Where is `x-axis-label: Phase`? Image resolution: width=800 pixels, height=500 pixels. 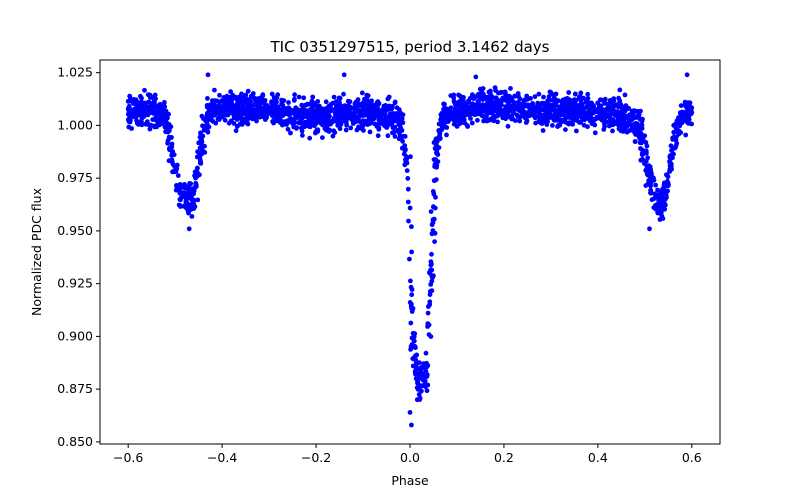
x-axis-label: Phase is located at coordinates (410, 480).